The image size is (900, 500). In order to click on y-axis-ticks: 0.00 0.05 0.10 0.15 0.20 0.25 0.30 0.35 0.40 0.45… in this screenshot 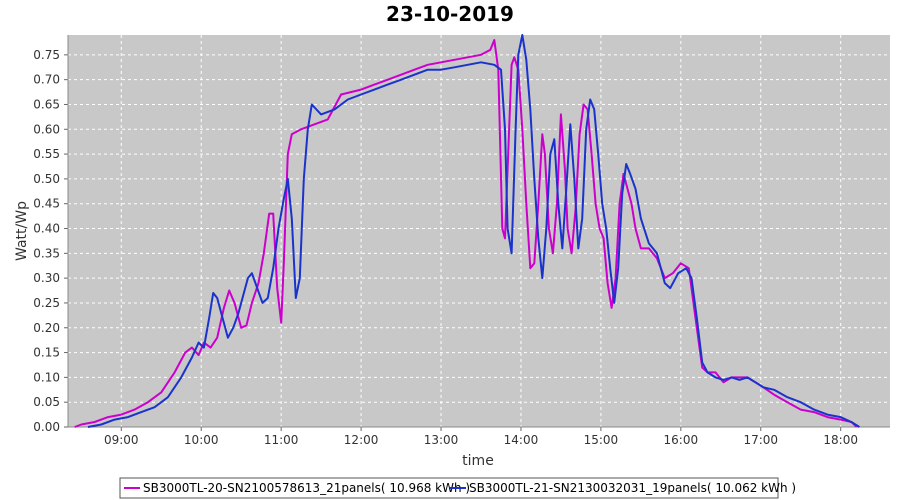, I will do `click(51, 234)`.